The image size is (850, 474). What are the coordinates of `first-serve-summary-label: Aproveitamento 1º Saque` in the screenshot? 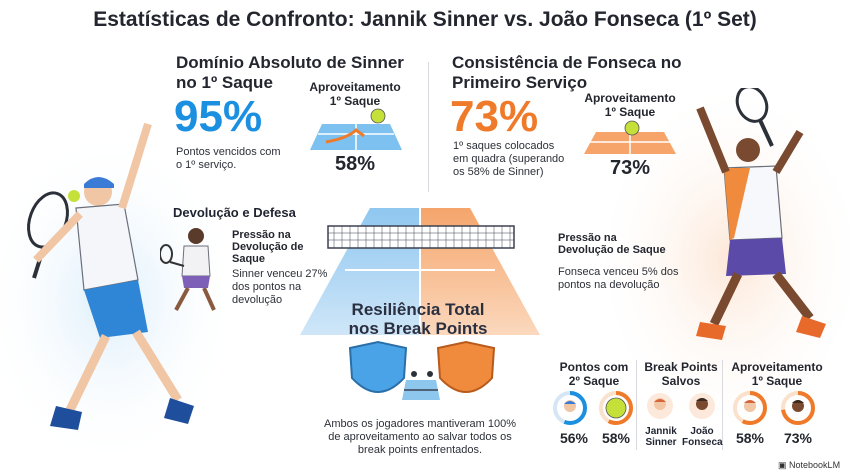 It's located at (777, 374).